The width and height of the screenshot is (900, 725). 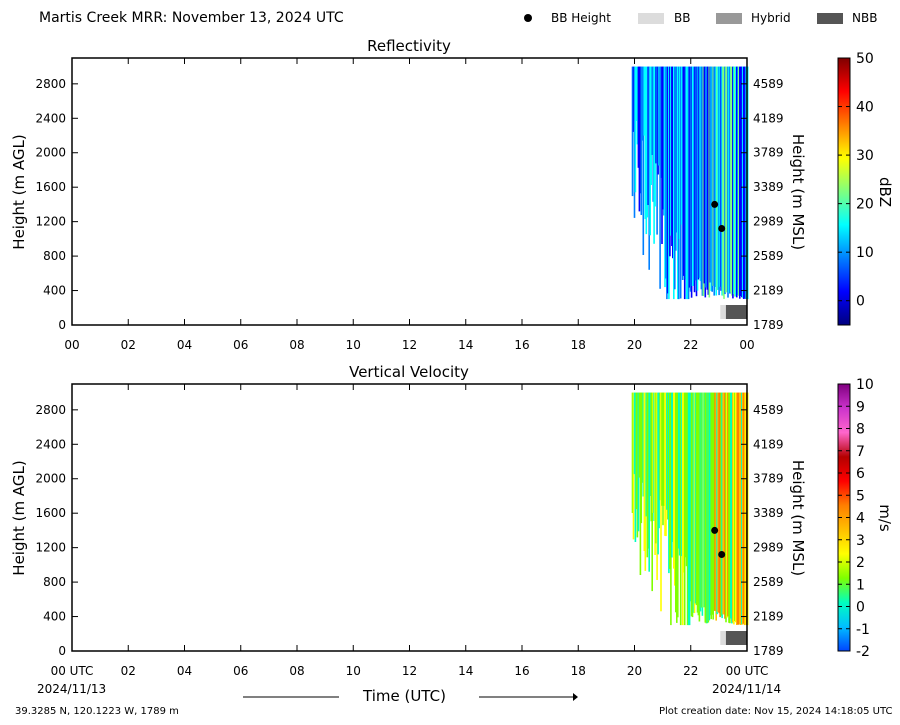 What do you see at coordinates (865, 205) in the screenshot?
I see `colorbar-tick-label: 20` at bounding box center [865, 205].